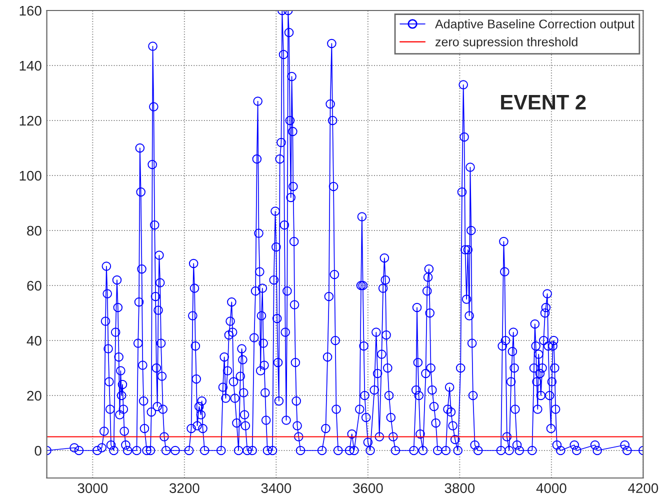 This screenshot has width=659, height=500. What do you see at coordinates (543, 102) in the screenshot?
I see `annotation: EVENT 2` at bounding box center [543, 102].